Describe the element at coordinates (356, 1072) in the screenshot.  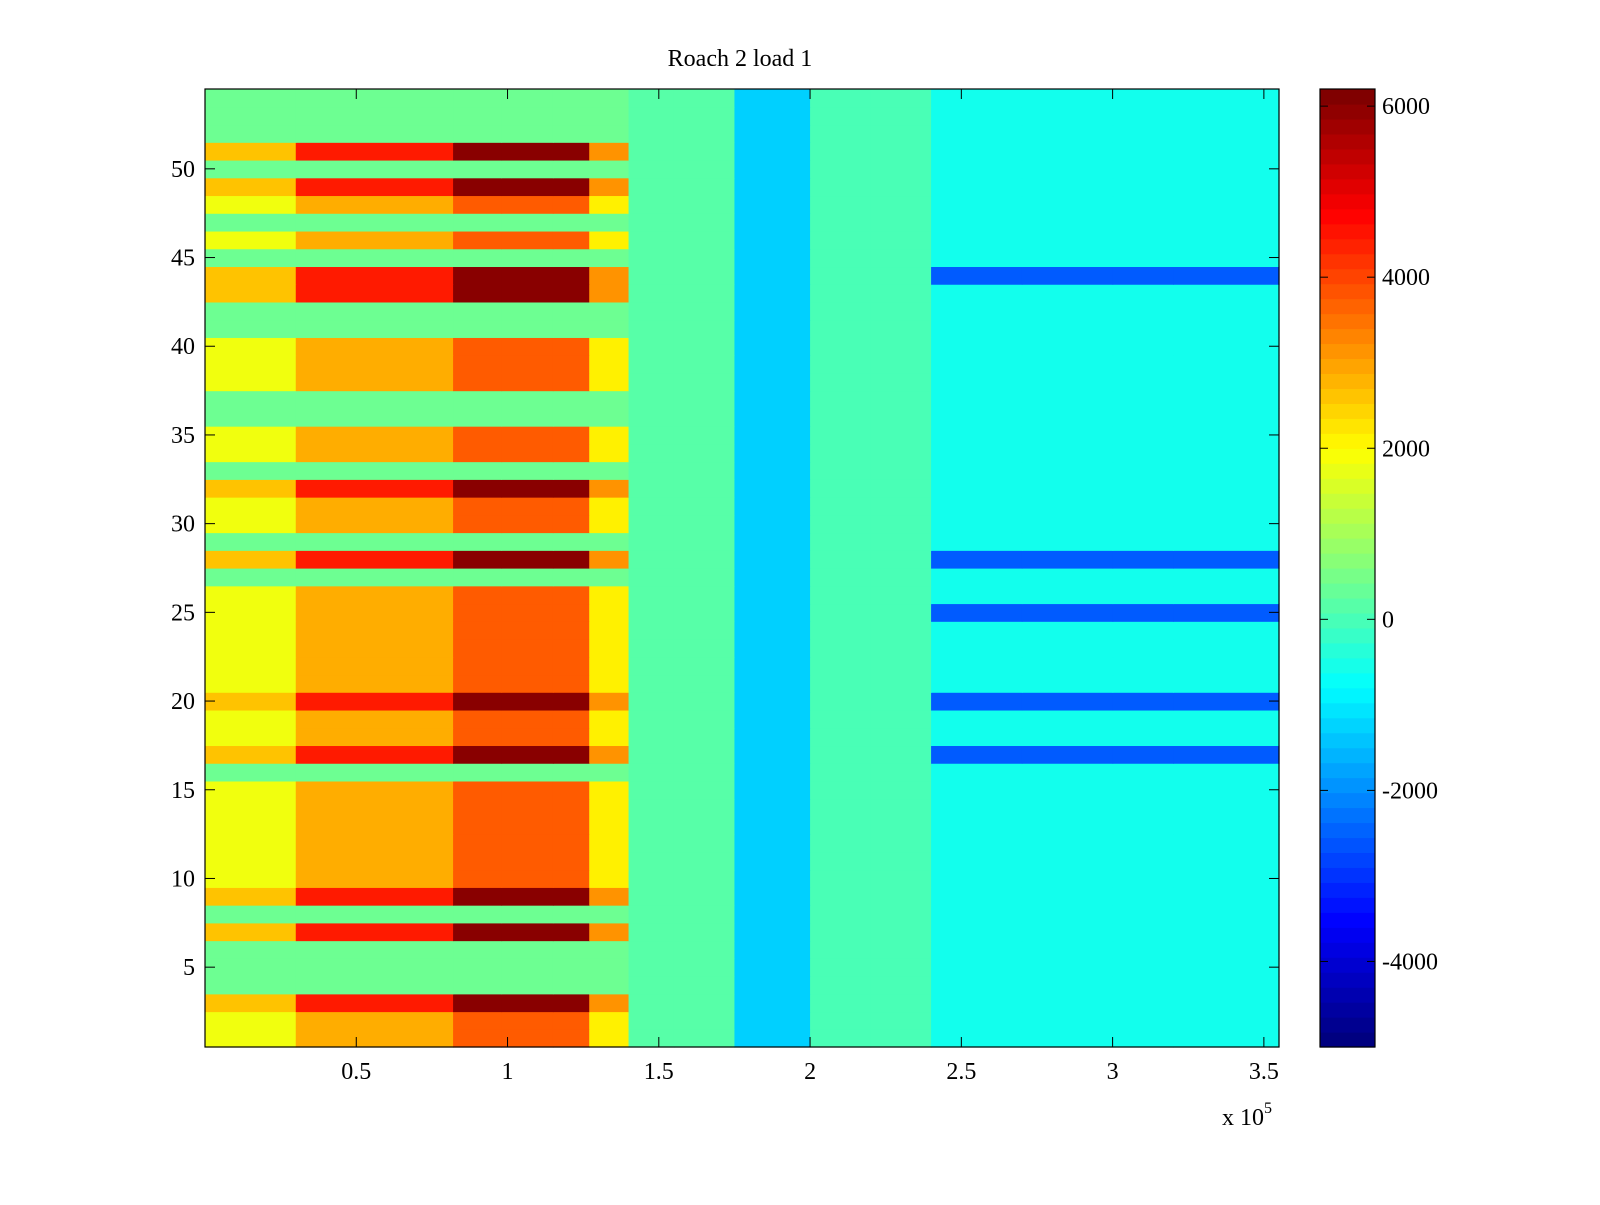
I see `x-tick-label: 0.5` at that location.